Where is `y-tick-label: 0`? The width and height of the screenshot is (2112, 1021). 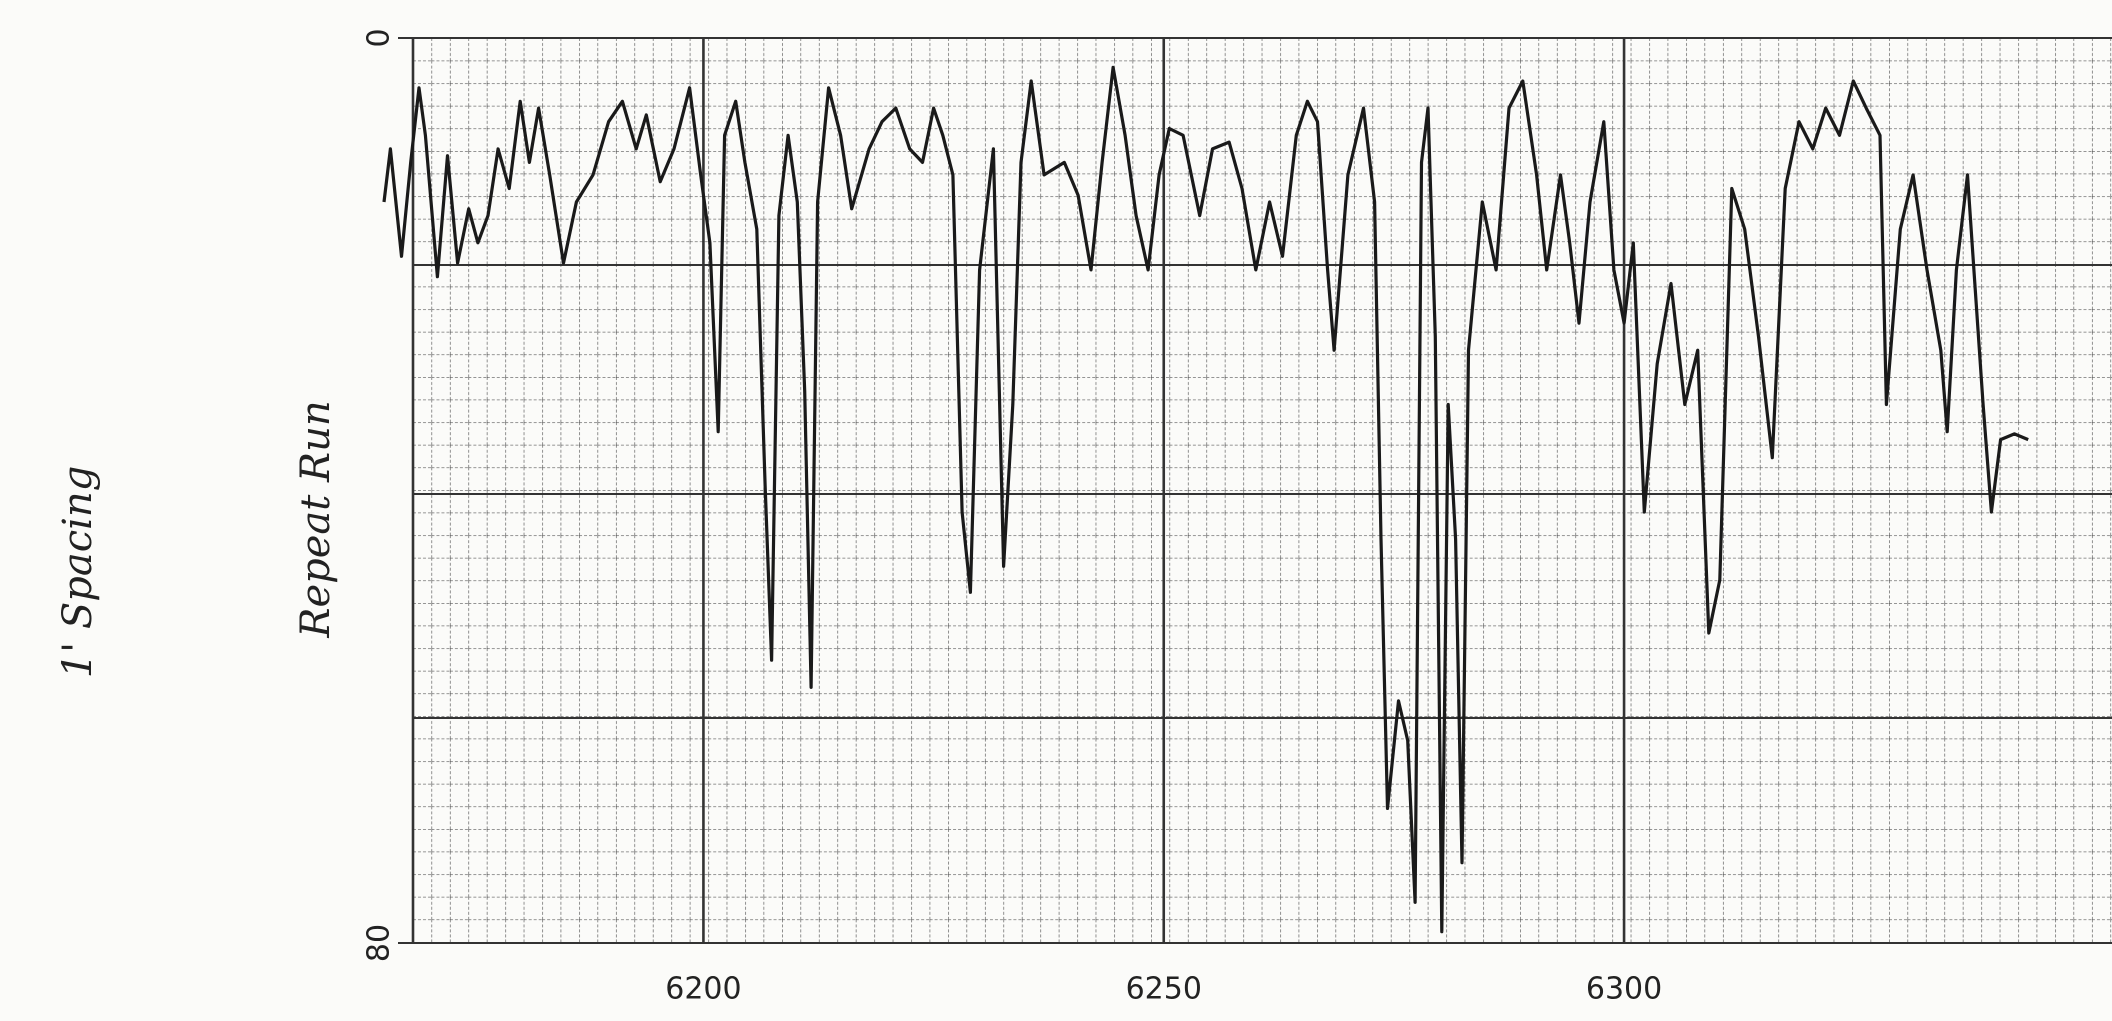 y-tick-label: 0 is located at coordinates (379, 37).